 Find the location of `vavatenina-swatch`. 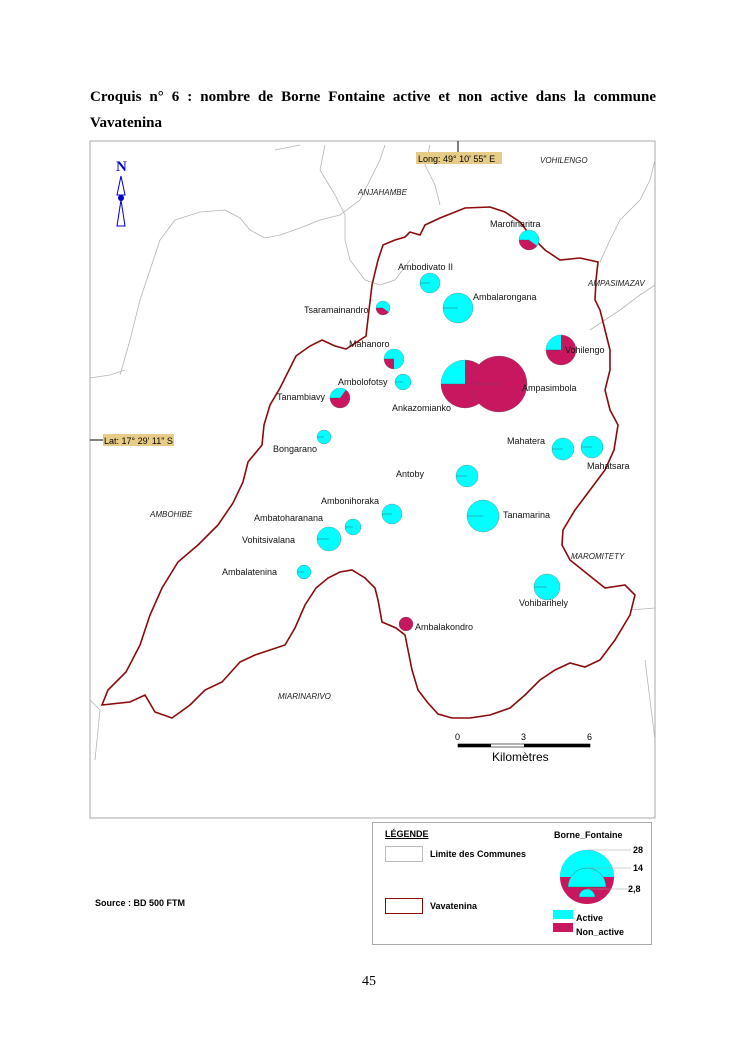

vavatenina-swatch is located at coordinates (404, 906).